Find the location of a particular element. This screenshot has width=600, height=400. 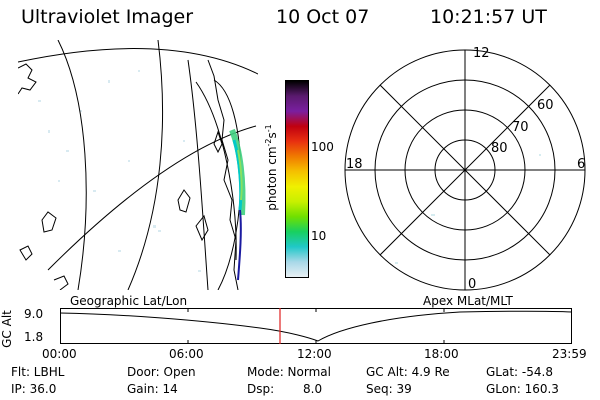

lat-label-60: 60 is located at coordinates (545, 105).